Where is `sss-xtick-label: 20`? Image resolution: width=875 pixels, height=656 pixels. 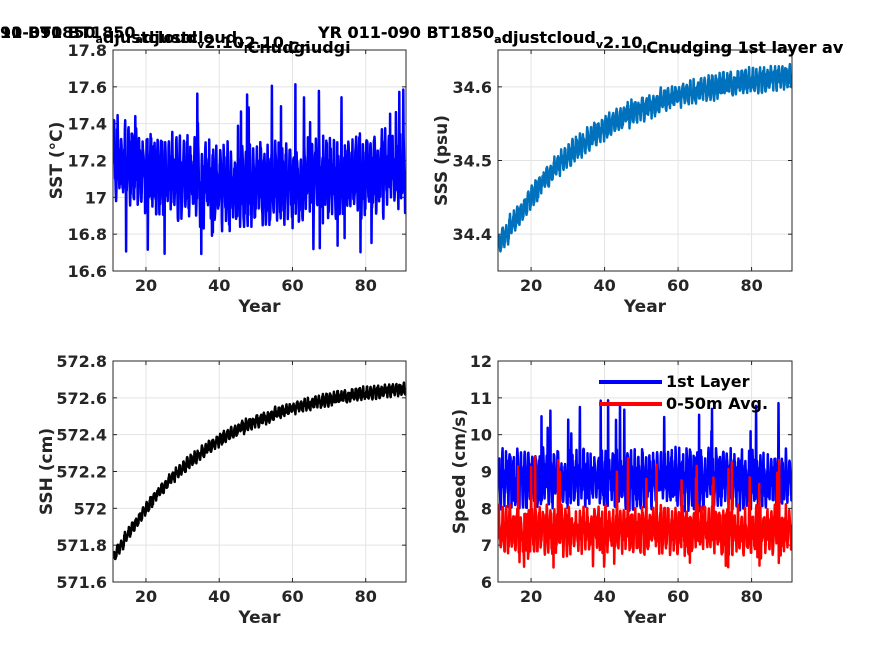
sss-xtick-label: 20 is located at coordinates (531, 285).